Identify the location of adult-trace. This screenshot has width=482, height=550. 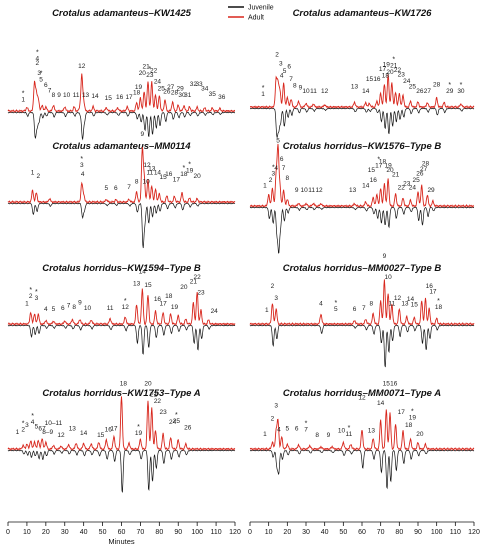
(362, 302).